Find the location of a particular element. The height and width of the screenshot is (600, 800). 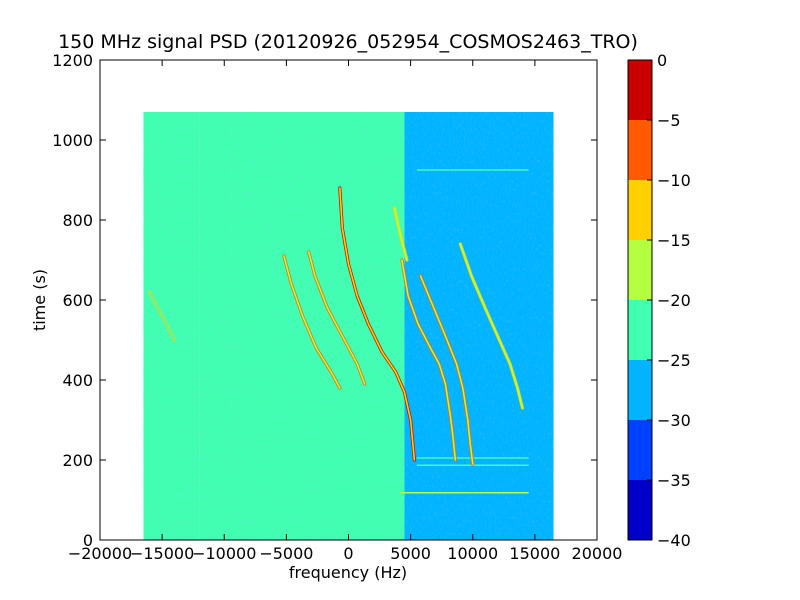

y-tick-label: 0 is located at coordinates (88, 540).